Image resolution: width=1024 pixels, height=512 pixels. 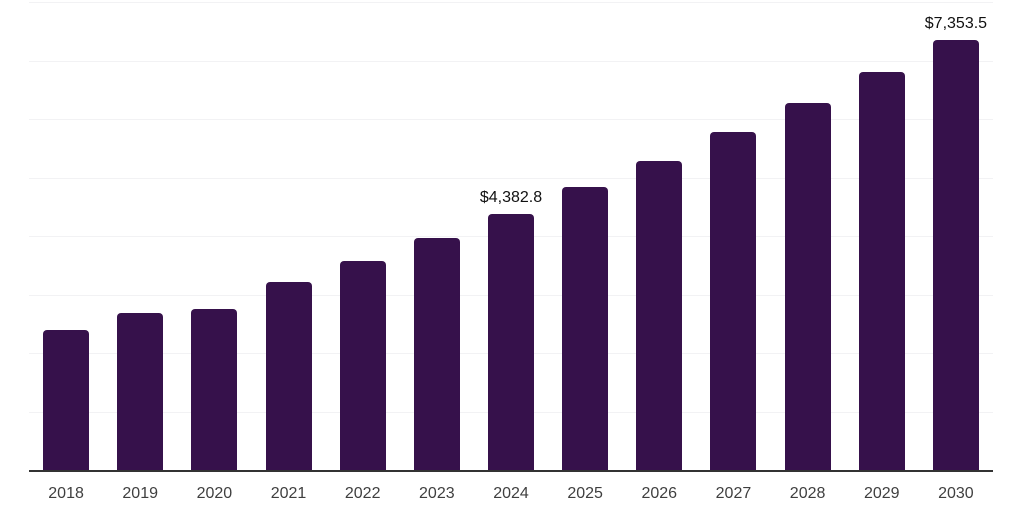 What do you see at coordinates (585, 493) in the screenshot?
I see `x-tick-2025: 2025` at bounding box center [585, 493].